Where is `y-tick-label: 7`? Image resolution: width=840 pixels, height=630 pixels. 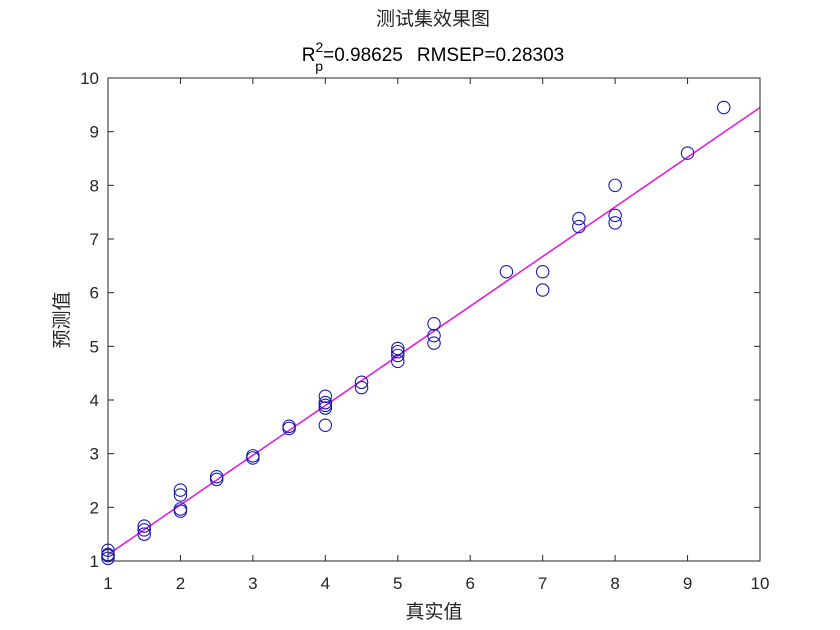
y-tick-label: 7 is located at coordinates (94, 239).